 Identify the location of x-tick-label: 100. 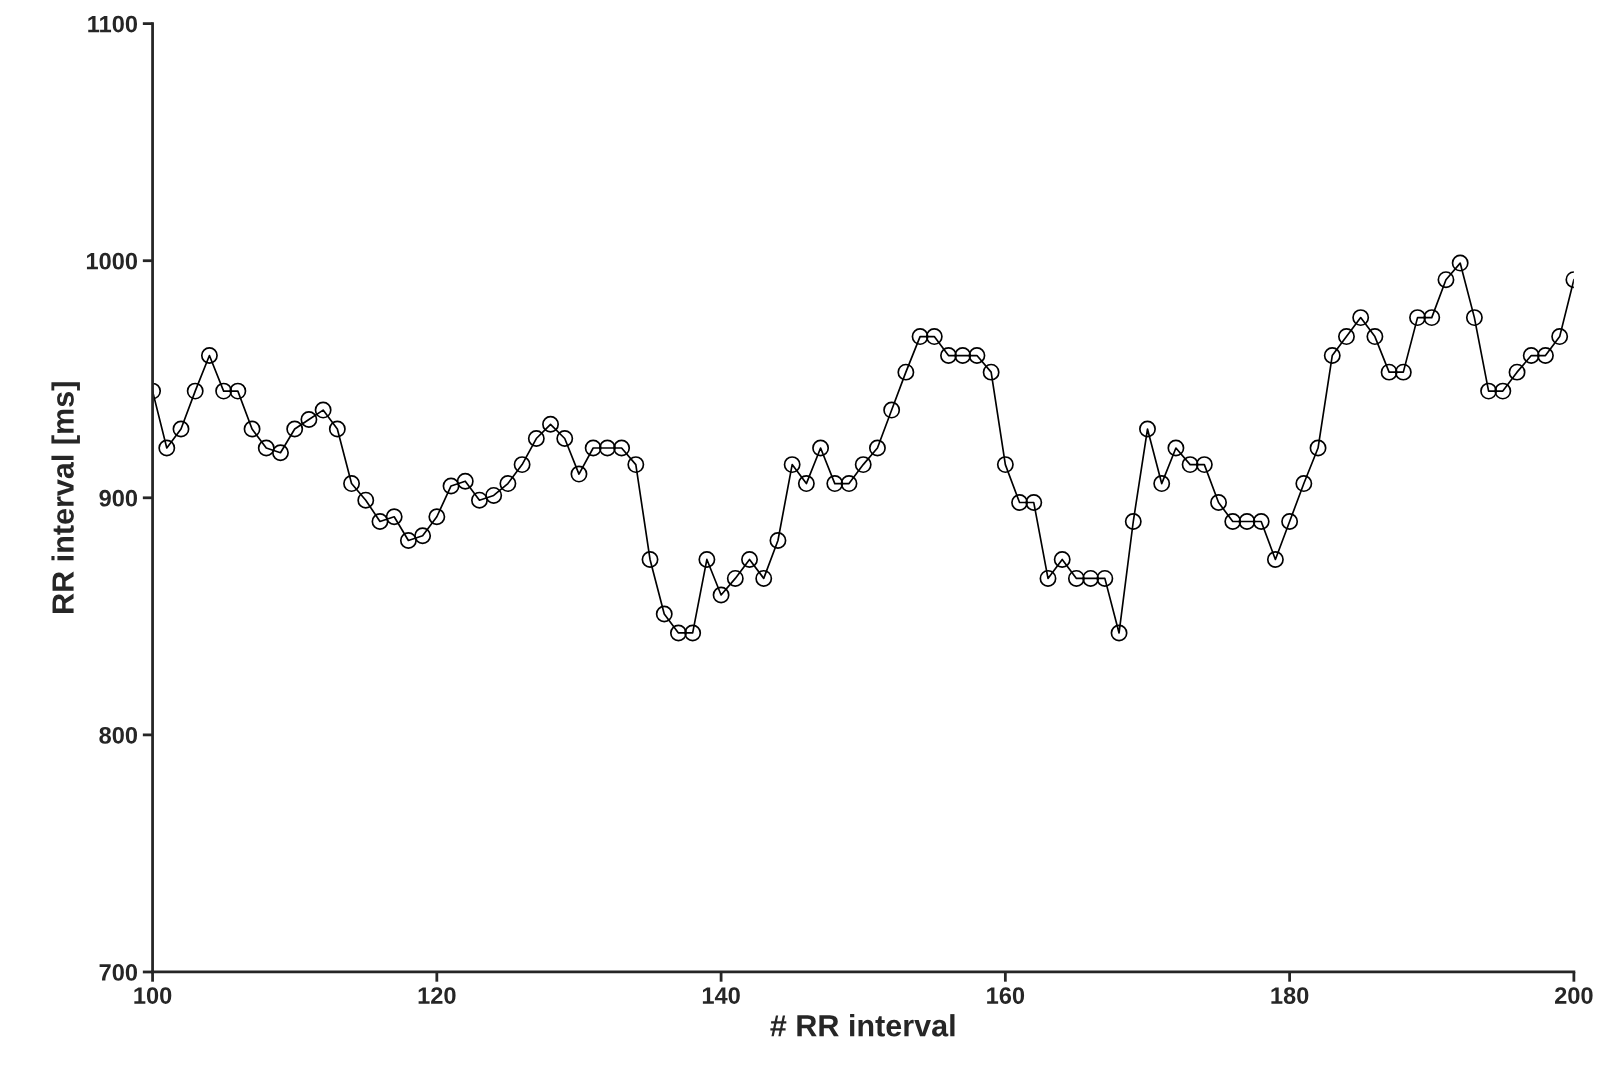
(153, 995).